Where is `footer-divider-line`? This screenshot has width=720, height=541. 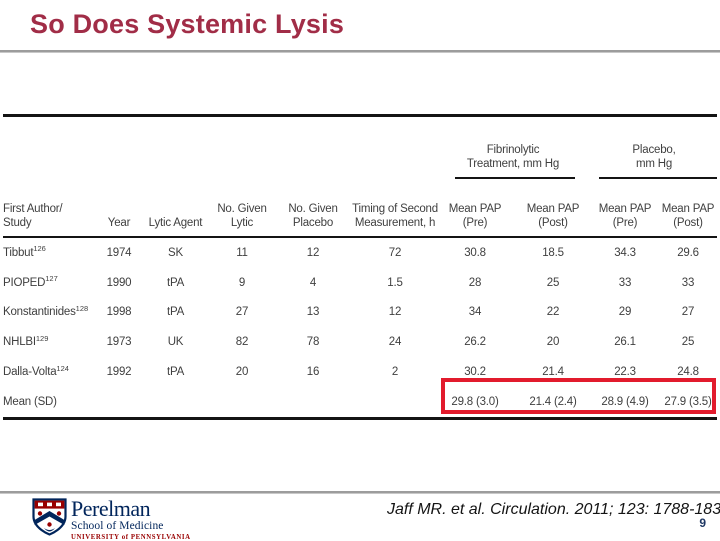 footer-divider-line is located at coordinates (360, 492).